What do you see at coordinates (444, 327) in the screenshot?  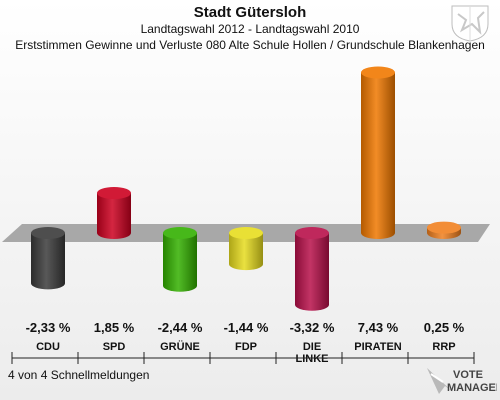 I see `value-label: 0,25 %` at bounding box center [444, 327].